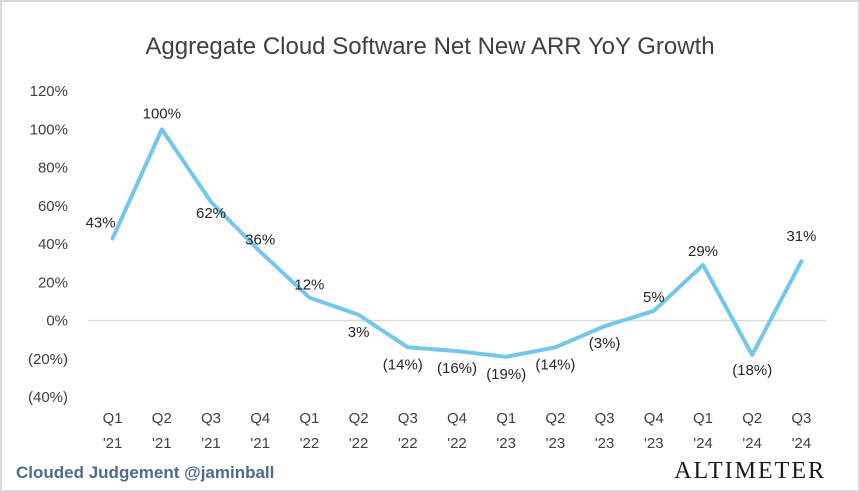 The image size is (860, 492). What do you see at coordinates (49, 91) in the screenshot?
I see `y-tick-label: 120%` at bounding box center [49, 91].